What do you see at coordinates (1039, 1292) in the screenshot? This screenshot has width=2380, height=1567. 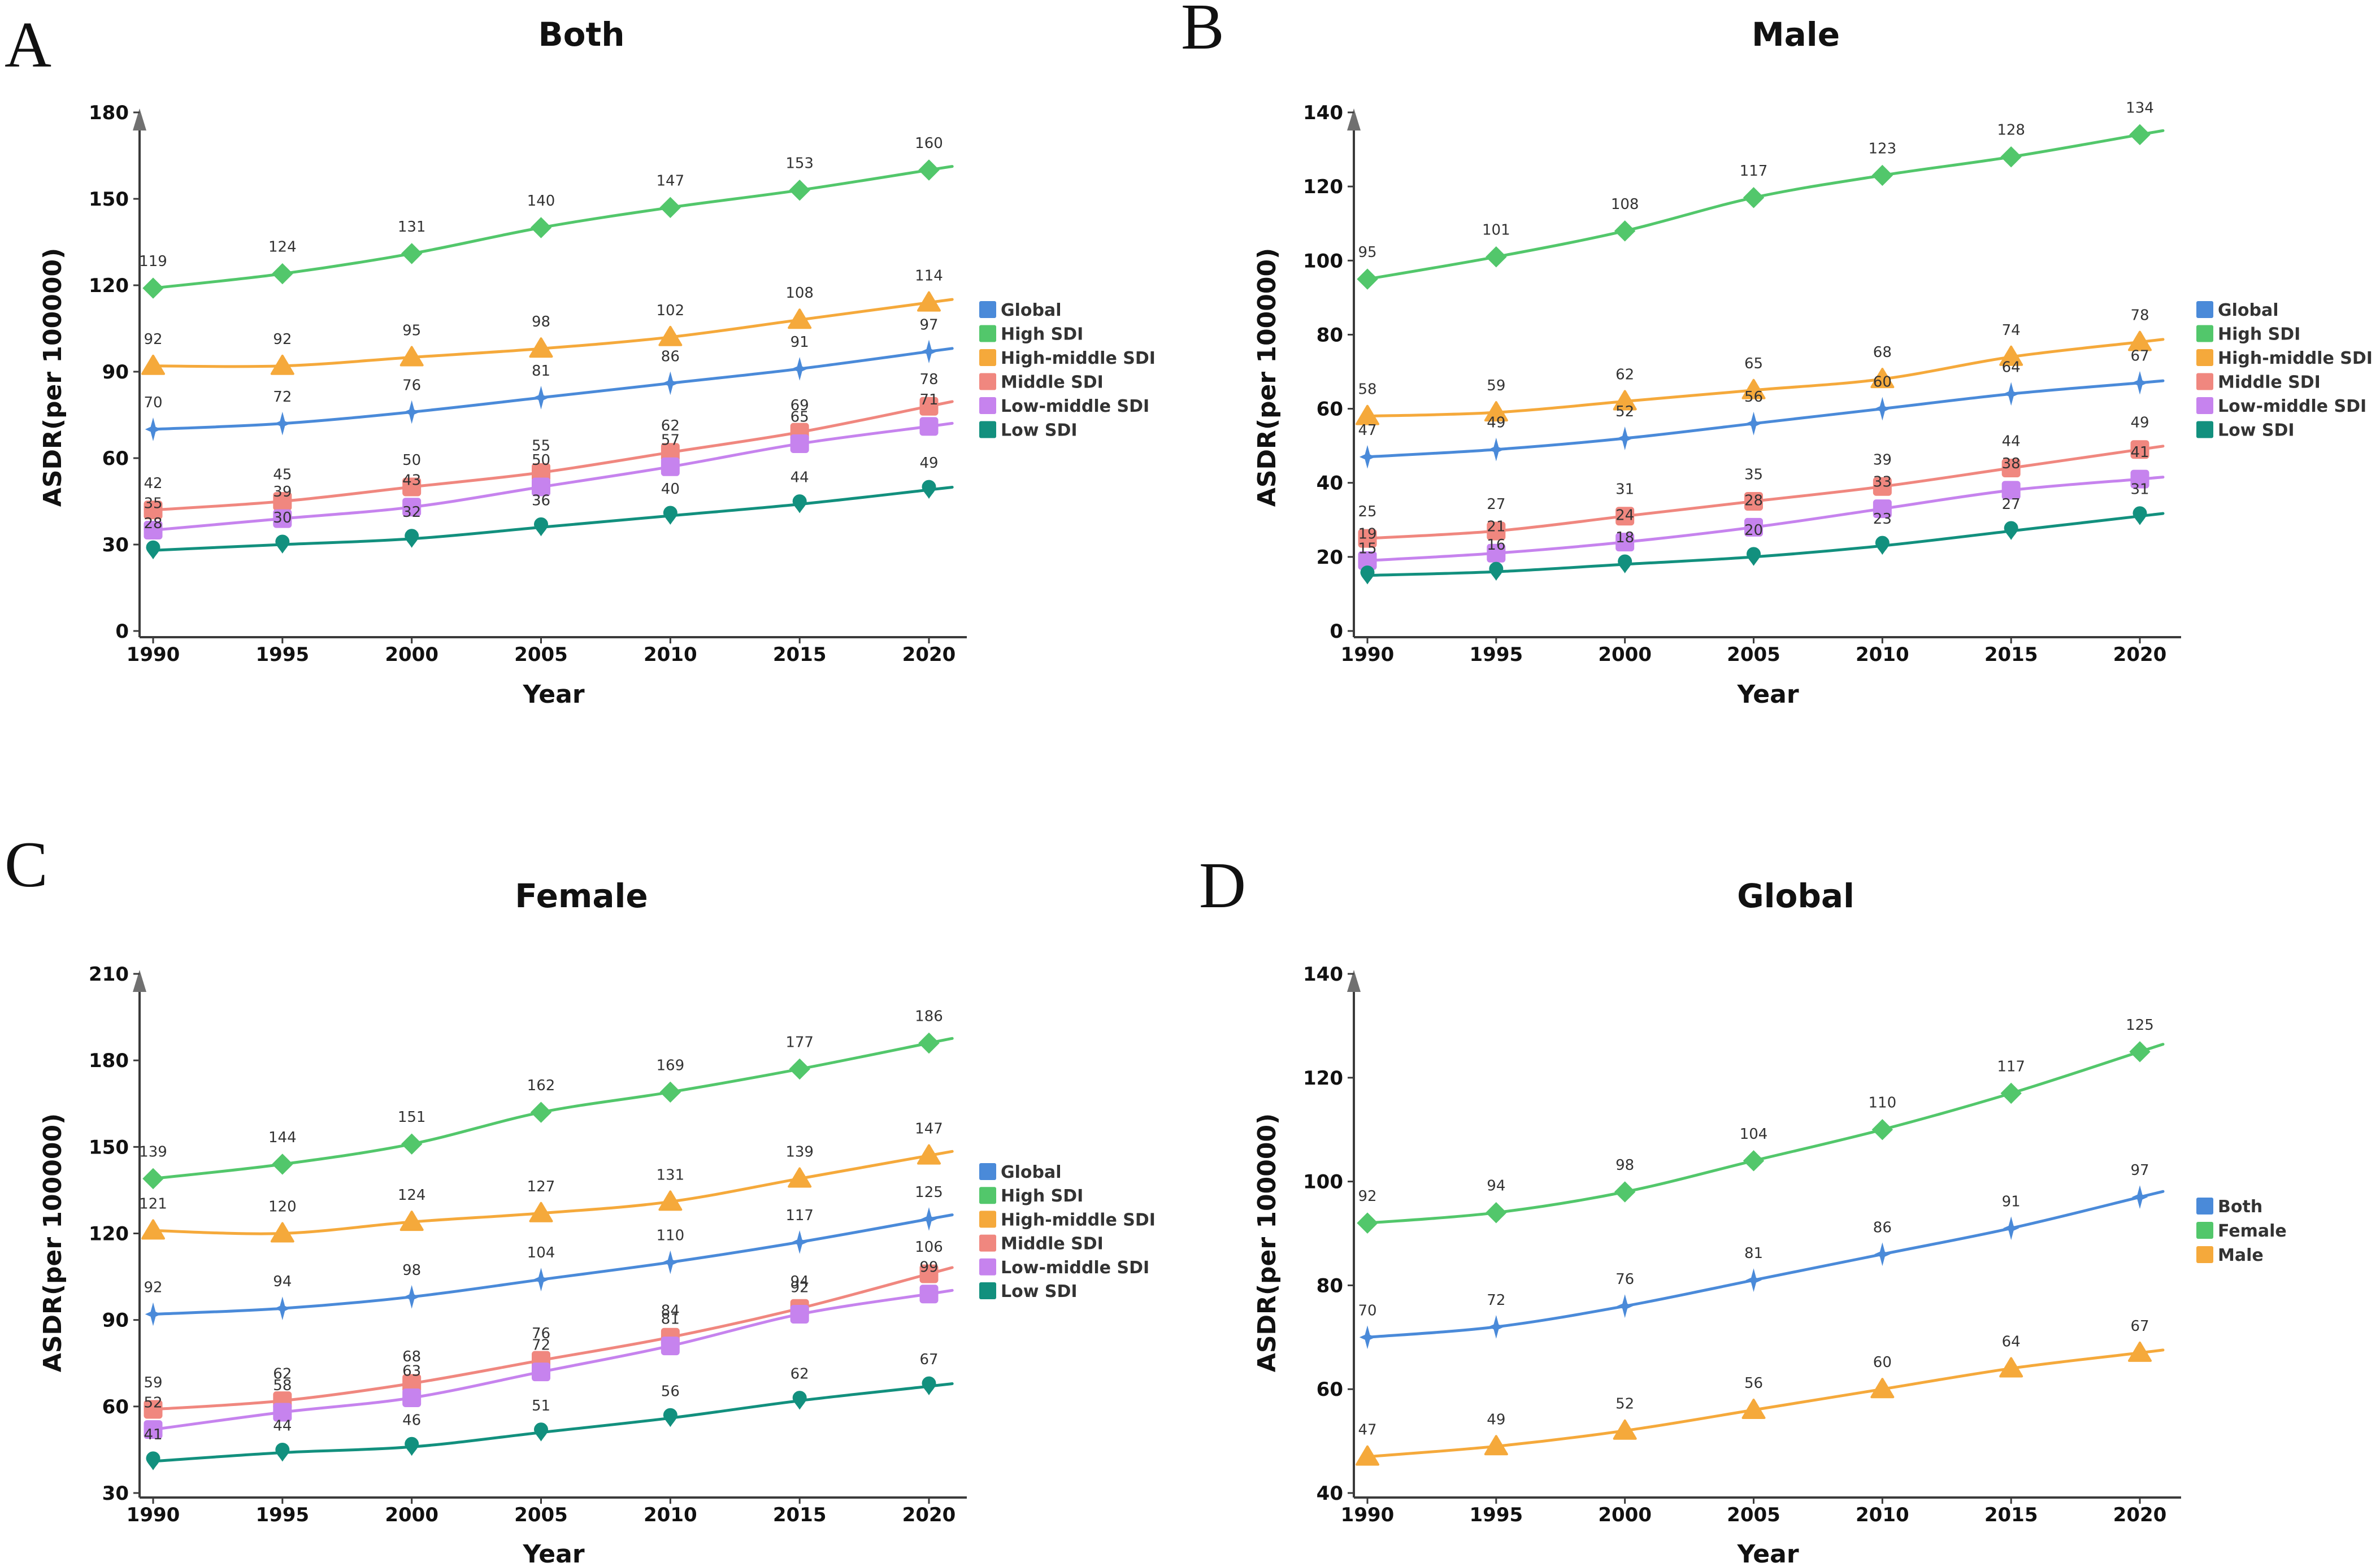 I see `legend-label: Low SDI` at bounding box center [1039, 1292].